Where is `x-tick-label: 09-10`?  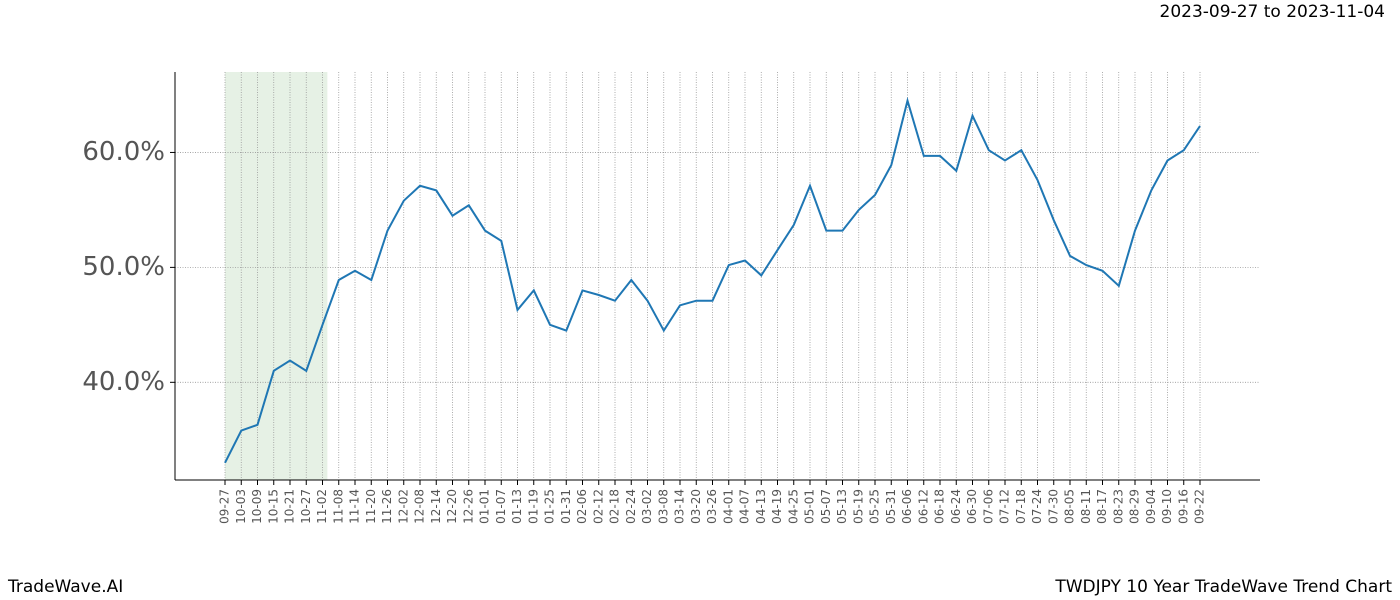
x-tick-label: 09-10 is located at coordinates (1167, 506).